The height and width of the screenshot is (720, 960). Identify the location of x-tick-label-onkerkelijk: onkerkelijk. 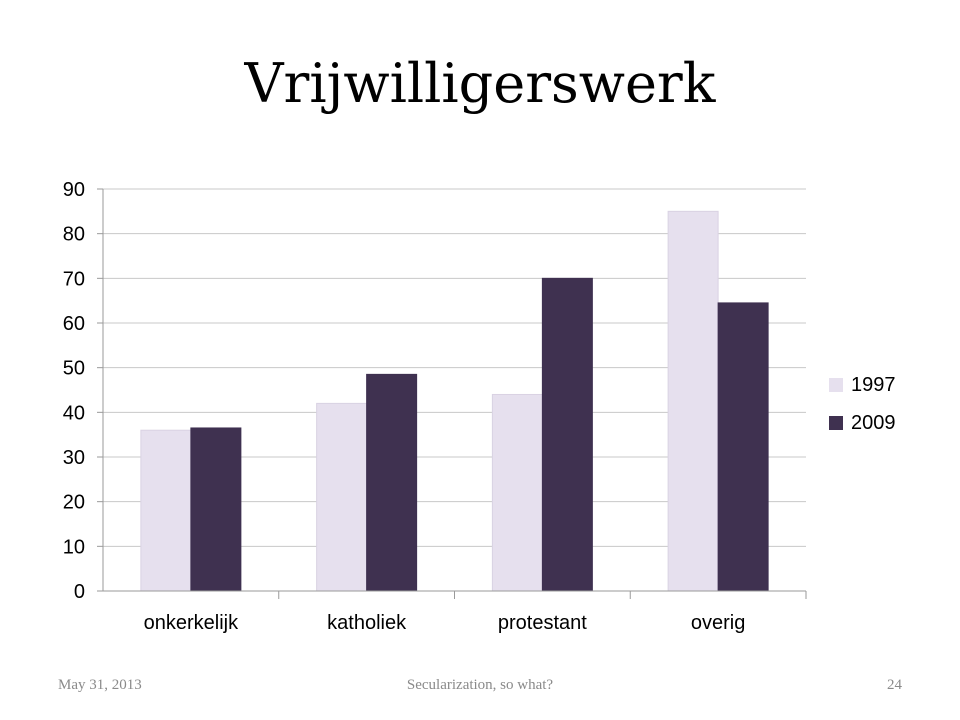
(191, 623).